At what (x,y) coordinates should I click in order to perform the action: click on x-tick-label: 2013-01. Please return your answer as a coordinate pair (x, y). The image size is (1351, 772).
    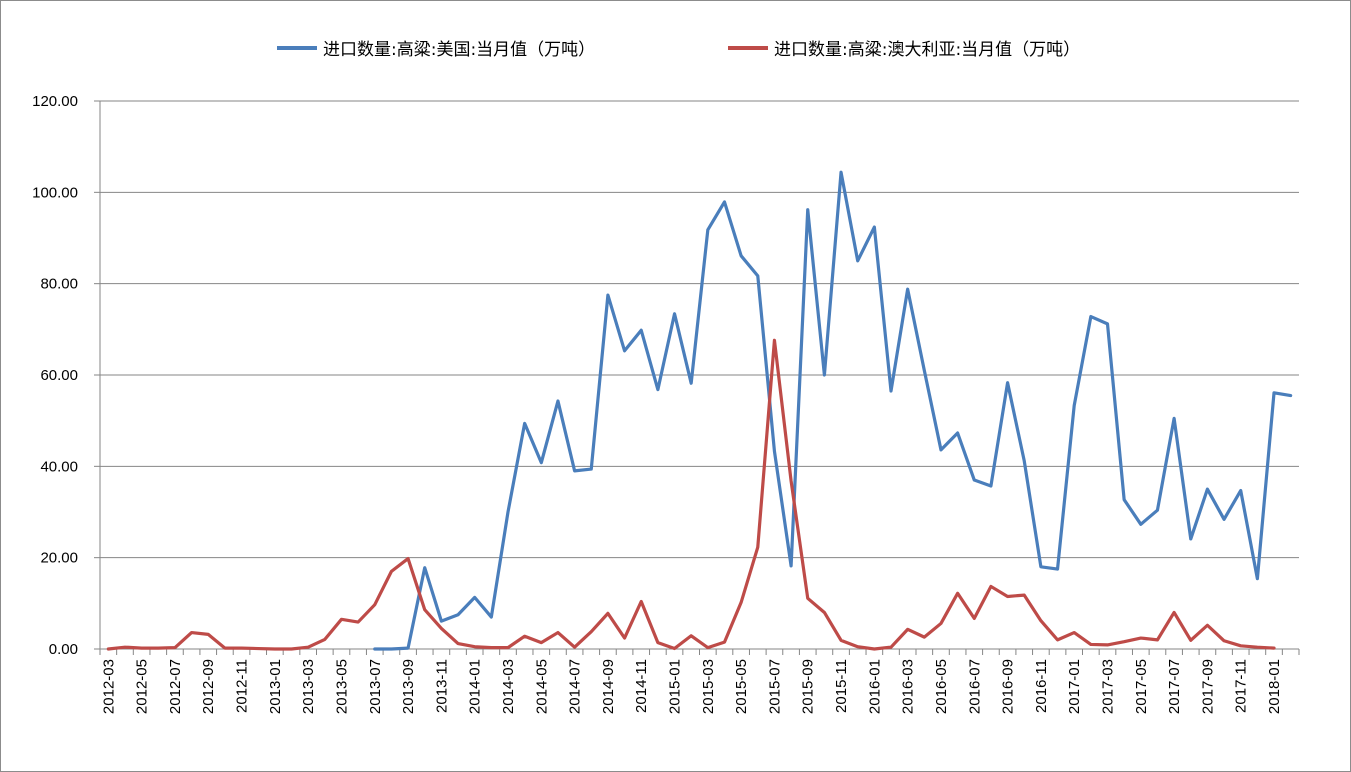
    Looking at the image, I should click on (275, 686).